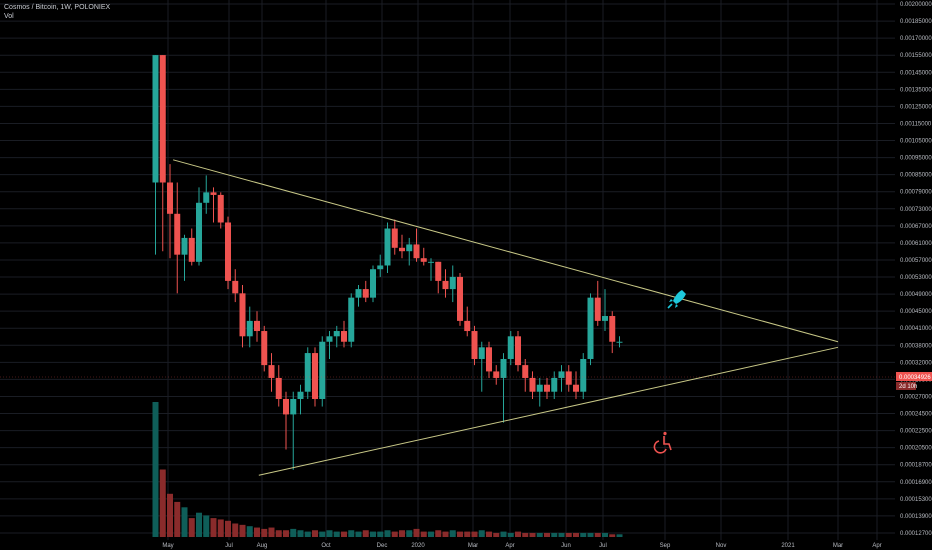 The height and width of the screenshot is (550, 932). I want to click on price-tick-label: 0.00135000, so click(916, 90).